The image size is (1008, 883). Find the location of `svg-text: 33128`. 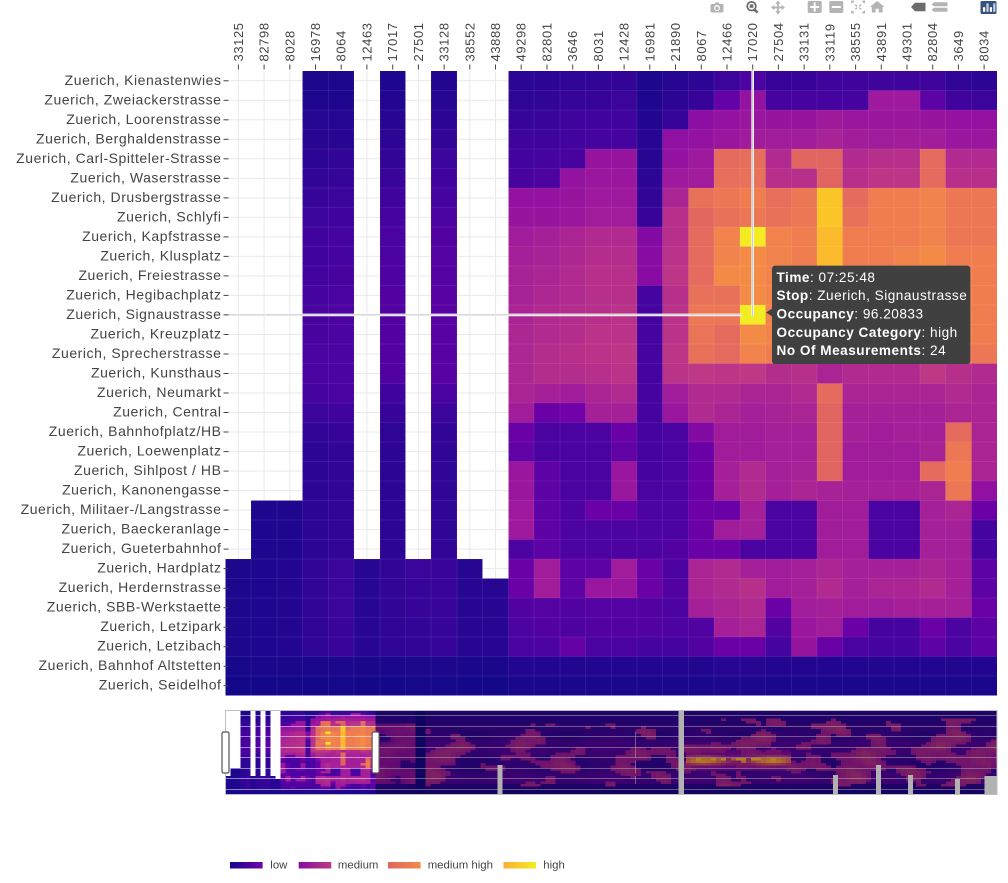

svg-text: 33128 is located at coordinates (444, 41).